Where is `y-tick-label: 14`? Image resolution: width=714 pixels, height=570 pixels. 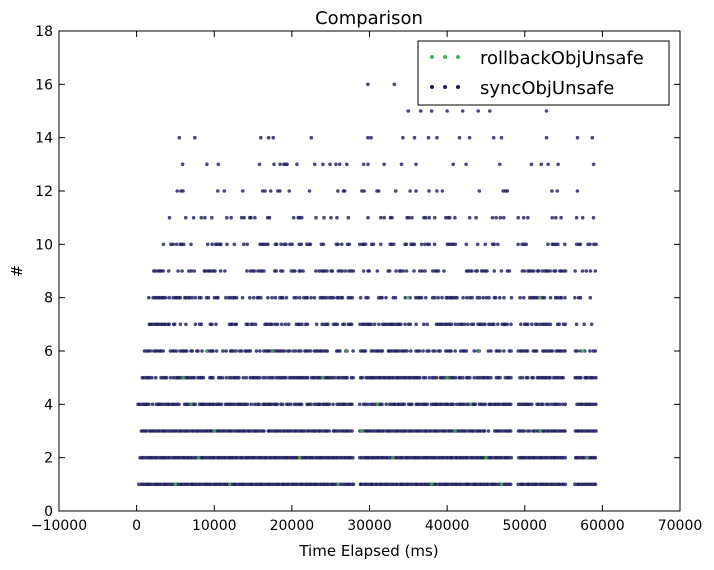 y-tick-label: 14 is located at coordinates (44, 139).